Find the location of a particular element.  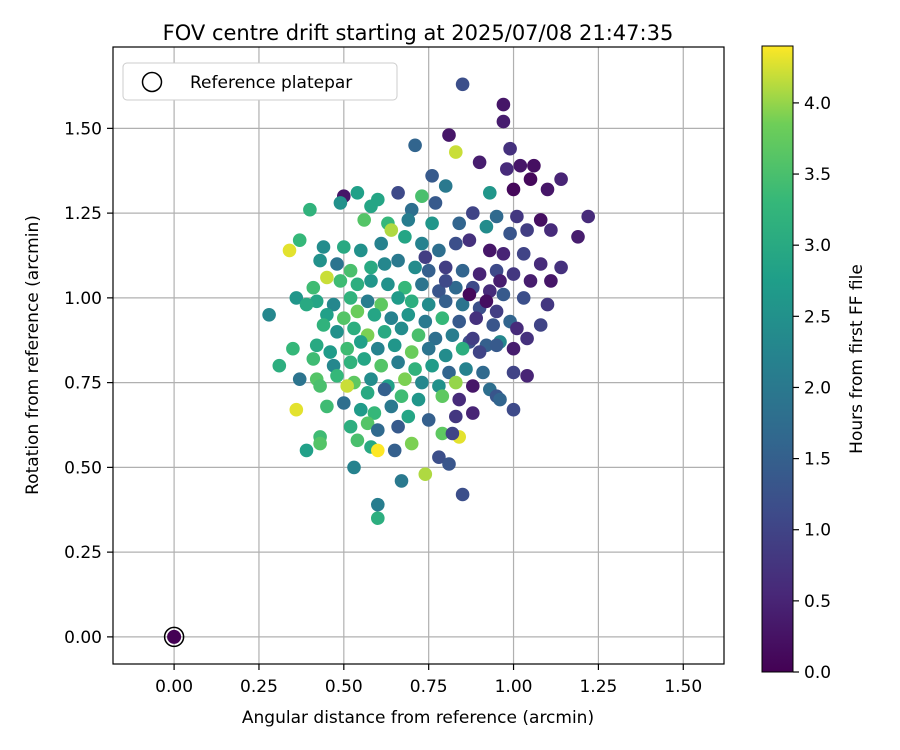

y-tick-label: 1.00 is located at coordinates (83, 299).